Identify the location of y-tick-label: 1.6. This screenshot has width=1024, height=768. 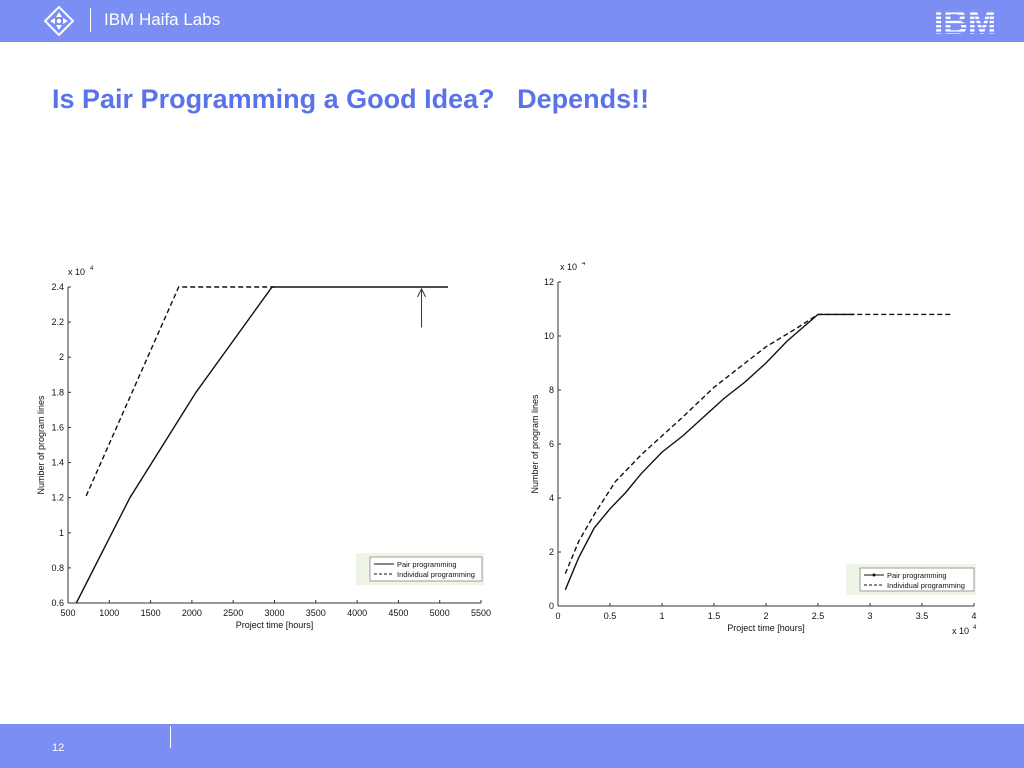
(57, 427).